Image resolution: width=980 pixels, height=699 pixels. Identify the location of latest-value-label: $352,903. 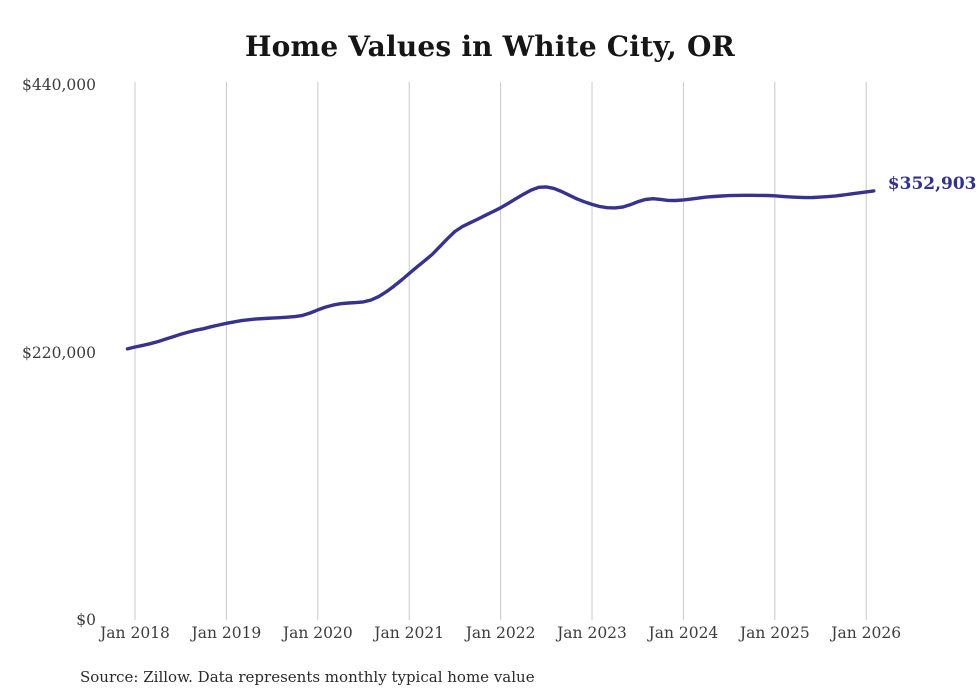
(932, 183).